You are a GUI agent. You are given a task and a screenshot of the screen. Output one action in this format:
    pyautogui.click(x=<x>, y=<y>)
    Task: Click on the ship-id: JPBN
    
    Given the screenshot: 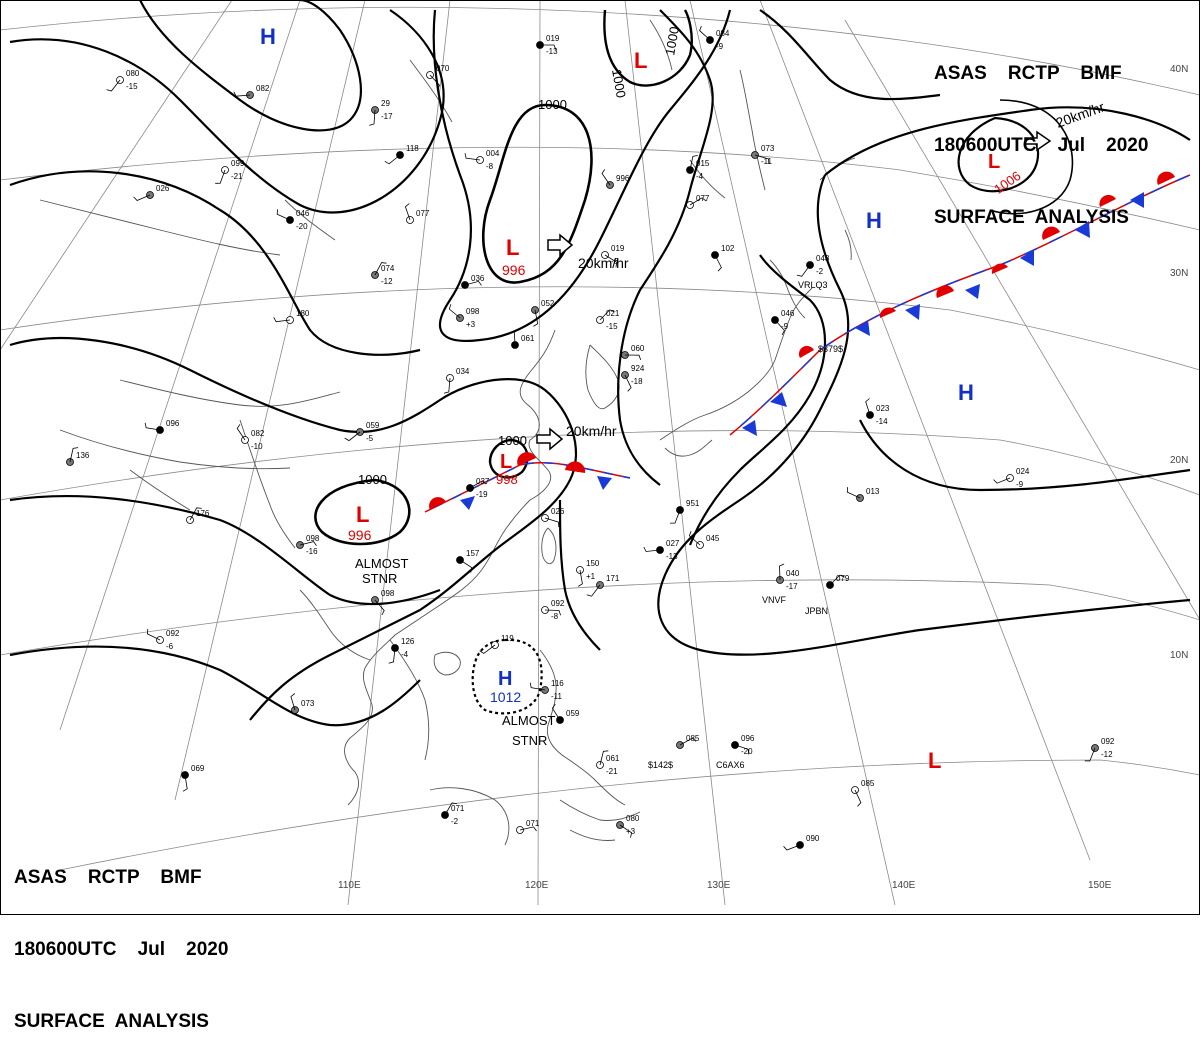 What is the action you would take?
    pyautogui.click(x=816, y=611)
    